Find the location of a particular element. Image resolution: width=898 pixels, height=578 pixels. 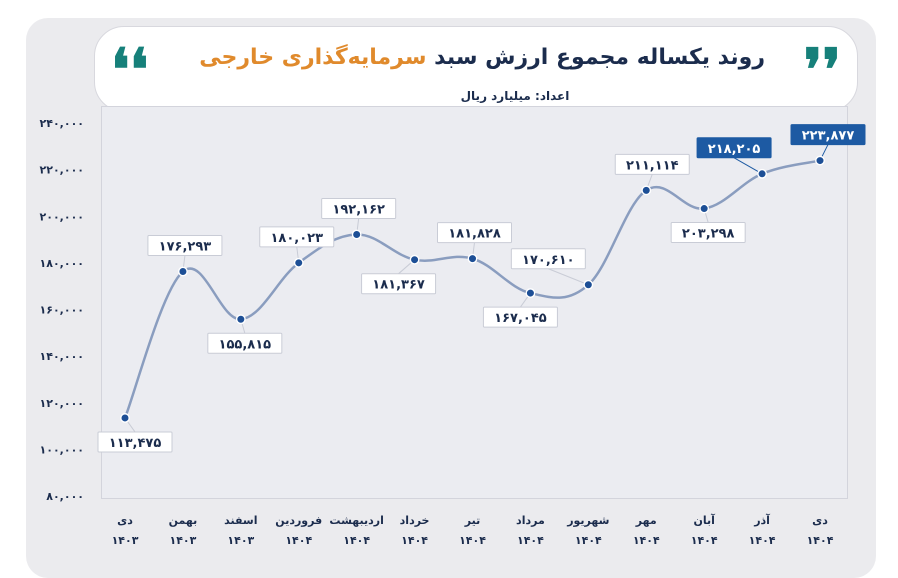

x-tick-month: فروردین is located at coordinates (298, 520).